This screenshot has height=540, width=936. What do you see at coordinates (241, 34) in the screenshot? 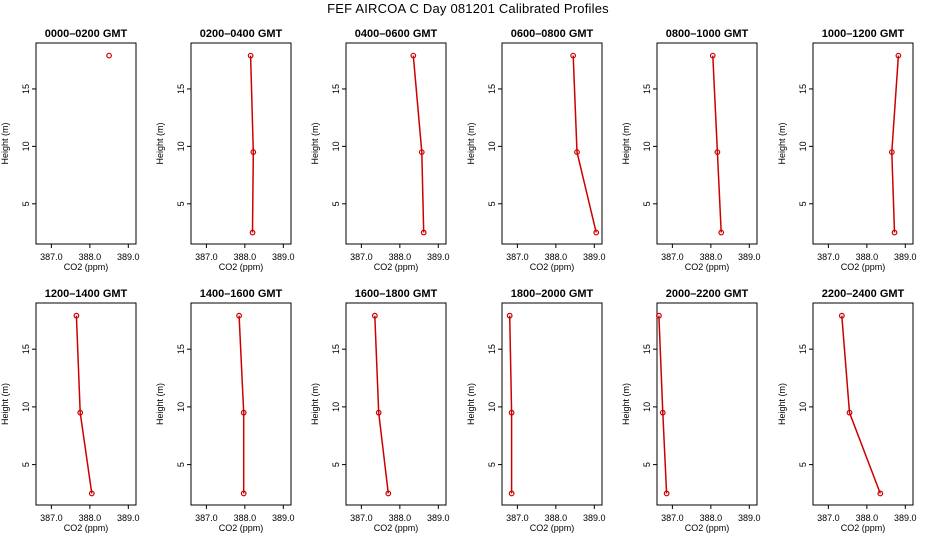
I see `panel-title: 0200–0400 GMT` at bounding box center [241, 34].